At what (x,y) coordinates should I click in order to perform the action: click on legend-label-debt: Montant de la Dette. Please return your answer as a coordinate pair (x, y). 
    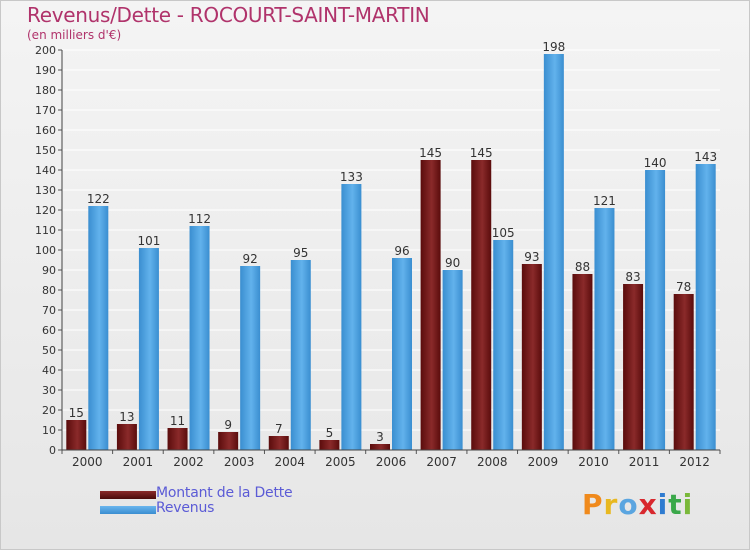
    Looking at the image, I should click on (224, 493).